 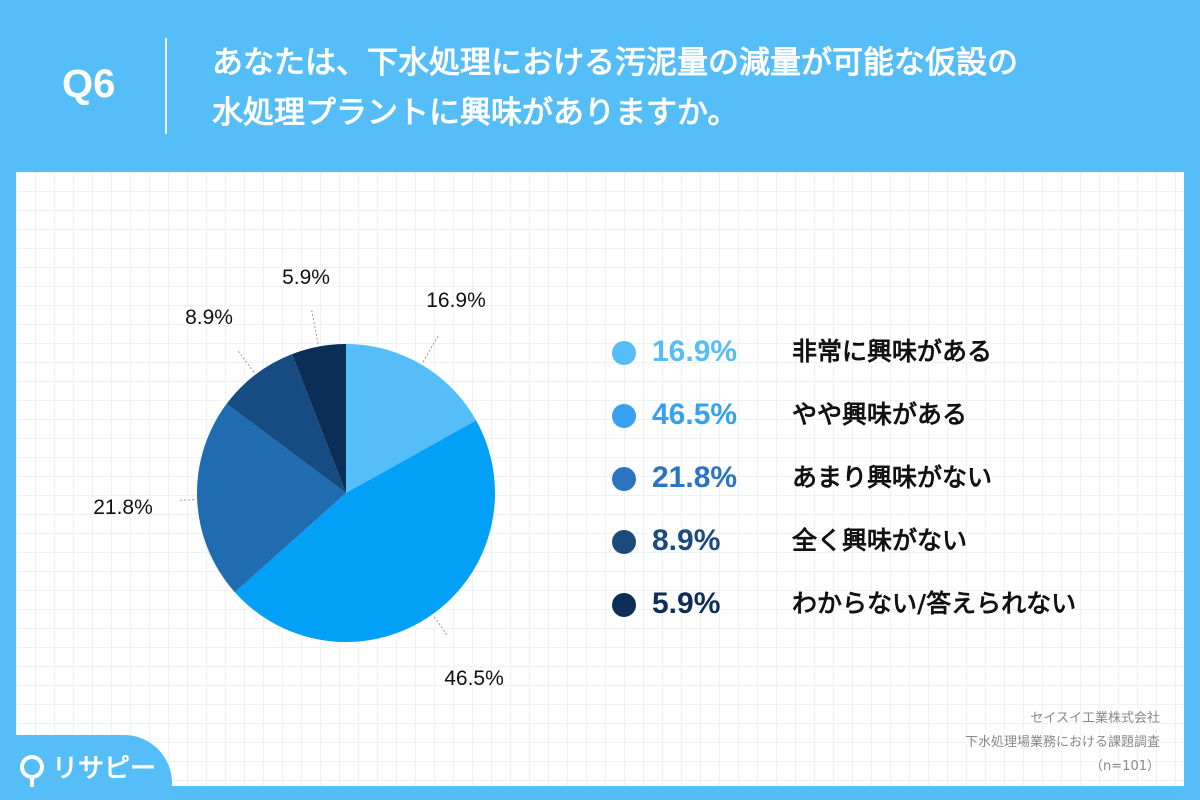 I want to click on footnote-survey: 下水処理場業務における課題調査, so click(x=1062, y=742).